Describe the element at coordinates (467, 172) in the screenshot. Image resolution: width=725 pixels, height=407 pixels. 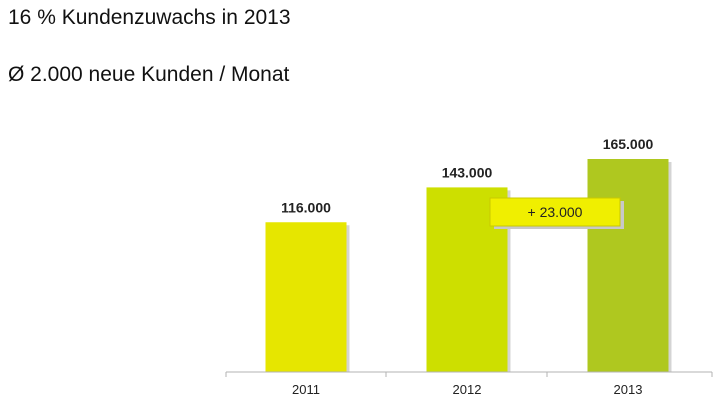
I see `data-label-2012: 143.000` at that location.